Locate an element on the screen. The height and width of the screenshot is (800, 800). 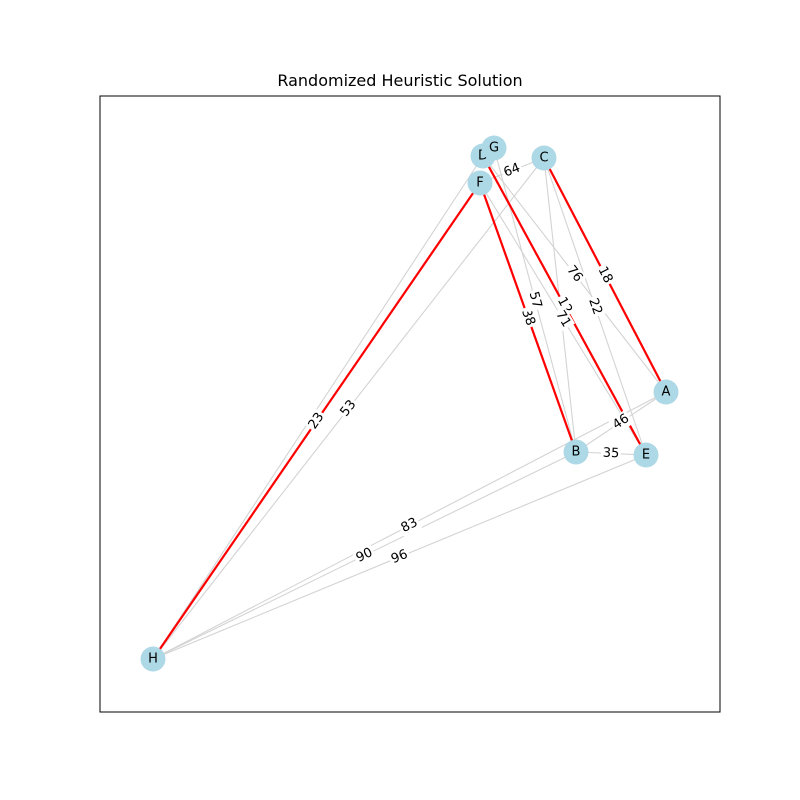
node-label: G is located at coordinates (494, 148).